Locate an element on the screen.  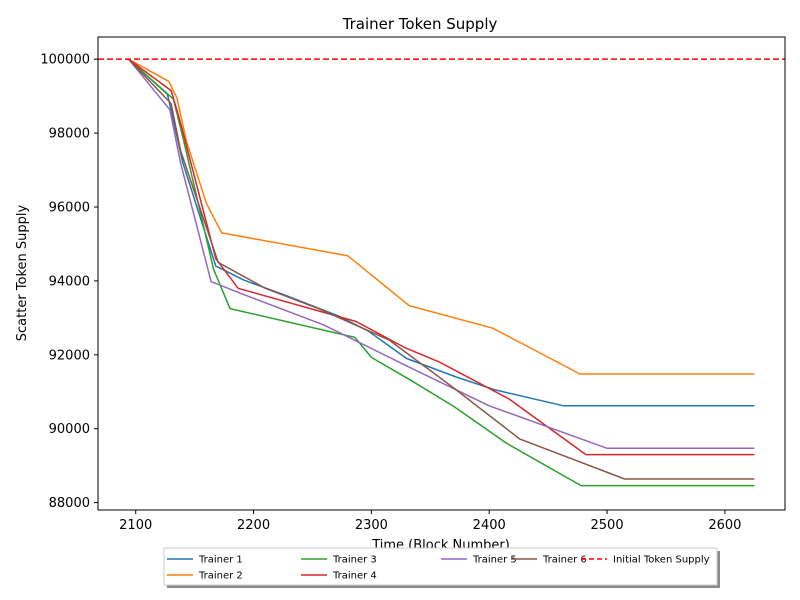
x-tick-label: 2200 is located at coordinates (253, 525).